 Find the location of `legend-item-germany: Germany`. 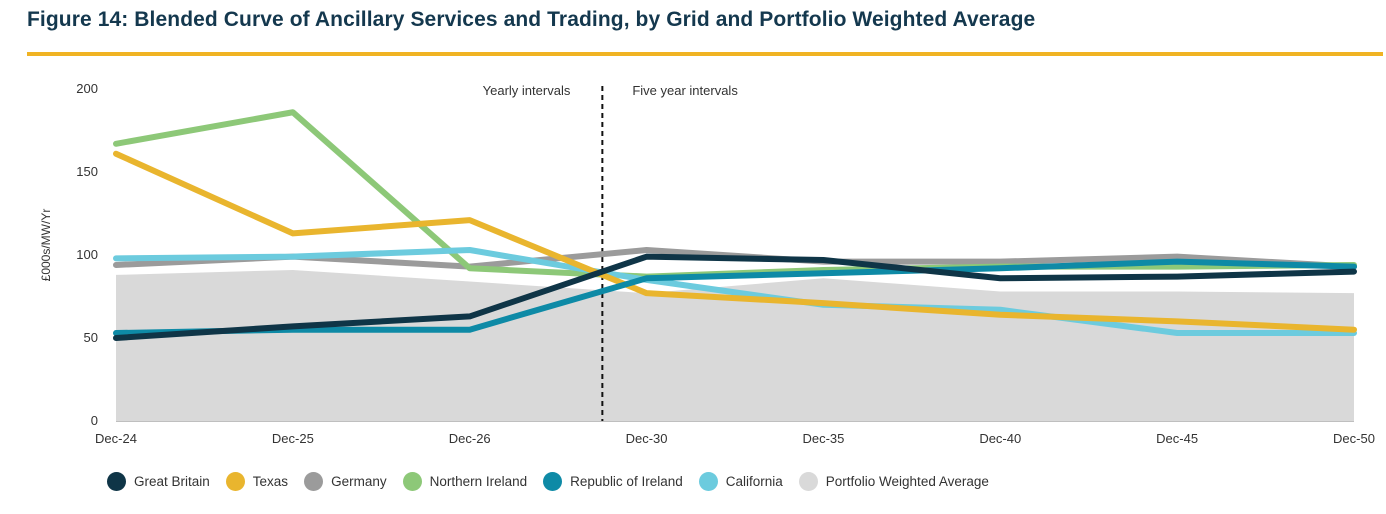

legend-item-germany: Germany is located at coordinates (345, 481).